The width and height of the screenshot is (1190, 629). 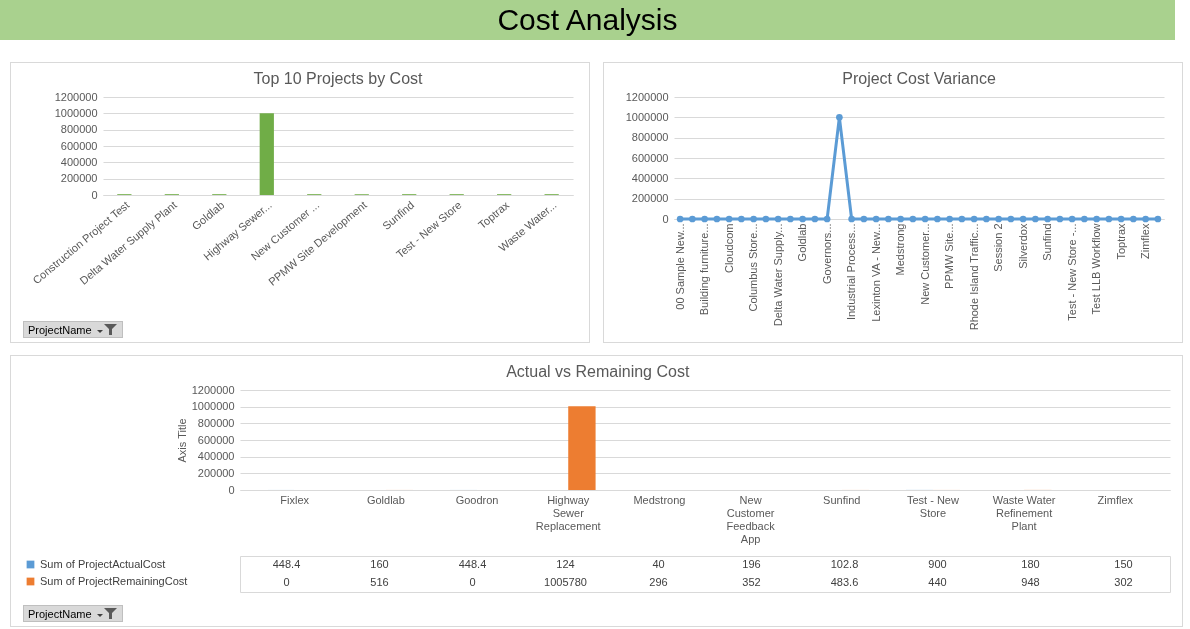 I want to click on data-label: 900, so click(x=937, y=564).